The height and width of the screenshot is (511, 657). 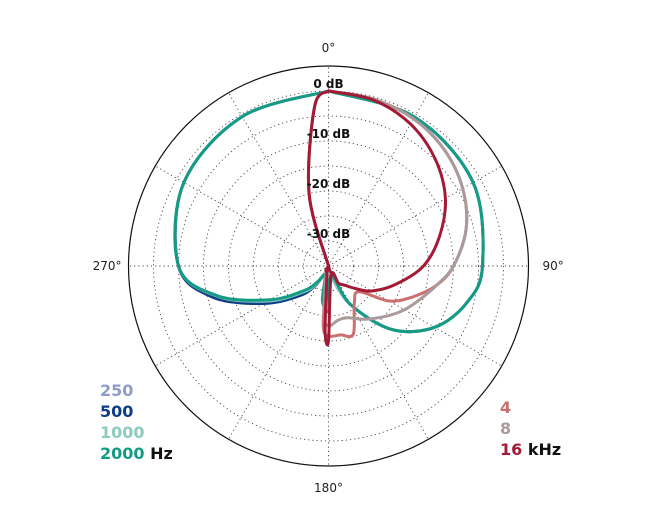 What do you see at coordinates (329, 234) in the screenshot?
I see `radial-label: -30 dB` at bounding box center [329, 234].